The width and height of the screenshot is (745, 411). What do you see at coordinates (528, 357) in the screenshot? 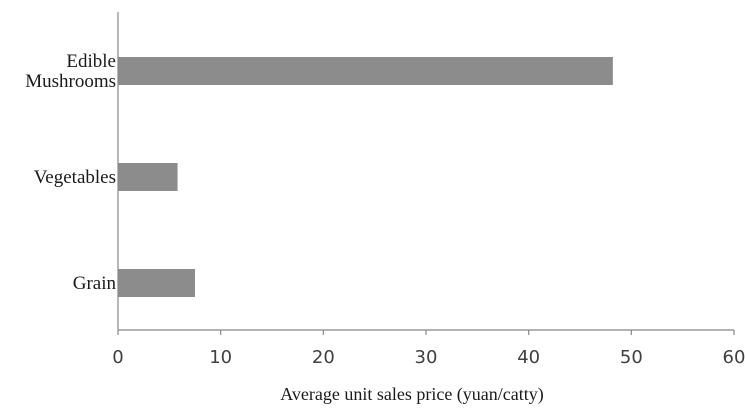
I see `x-tick-label: 40` at bounding box center [528, 357].